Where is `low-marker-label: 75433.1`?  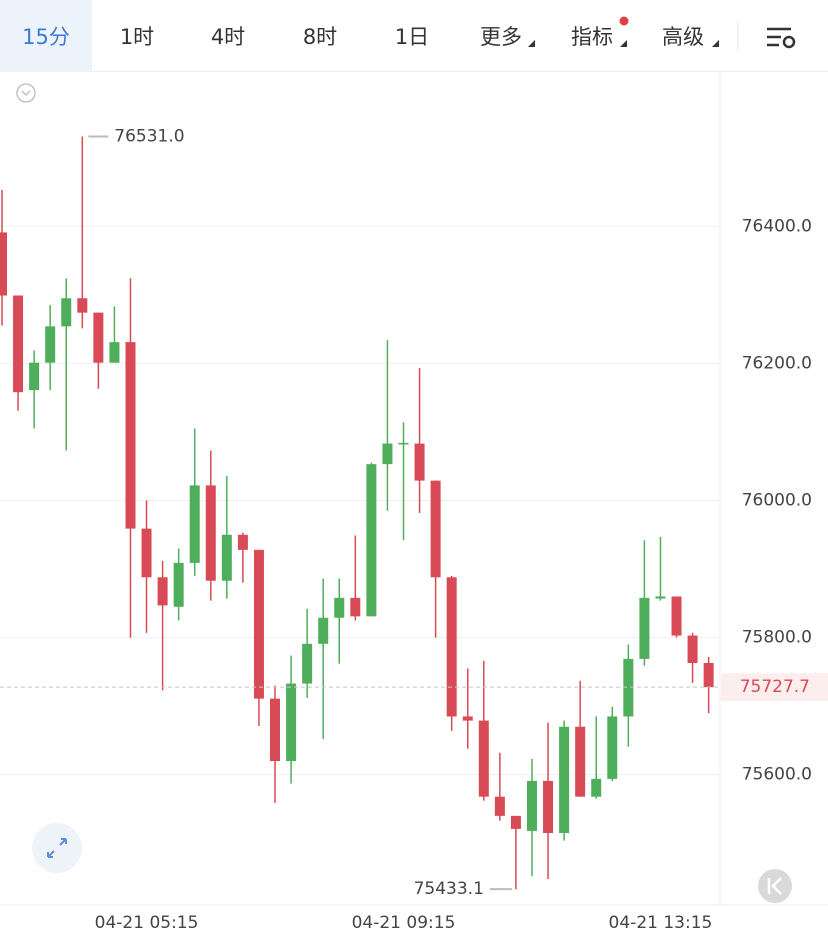 low-marker-label: 75433.1 is located at coordinates (449, 889).